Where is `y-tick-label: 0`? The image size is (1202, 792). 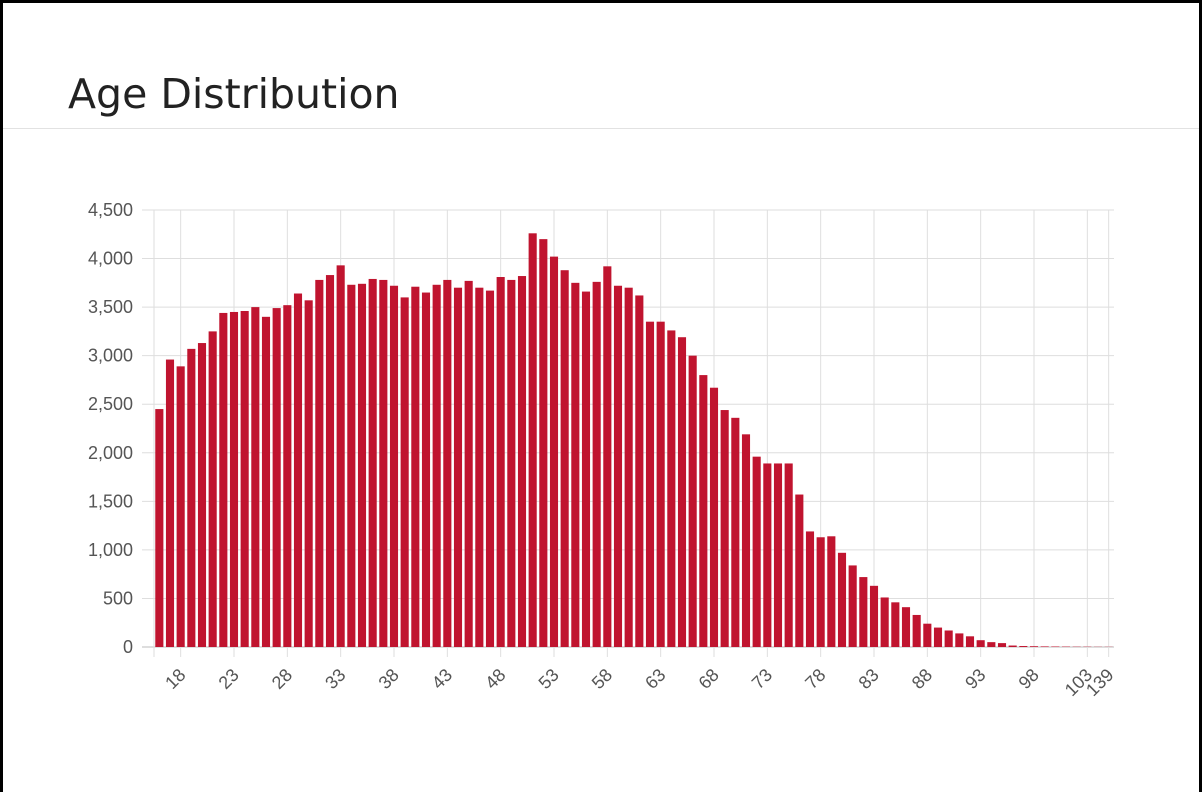 y-tick-label: 0 is located at coordinates (128, 647).